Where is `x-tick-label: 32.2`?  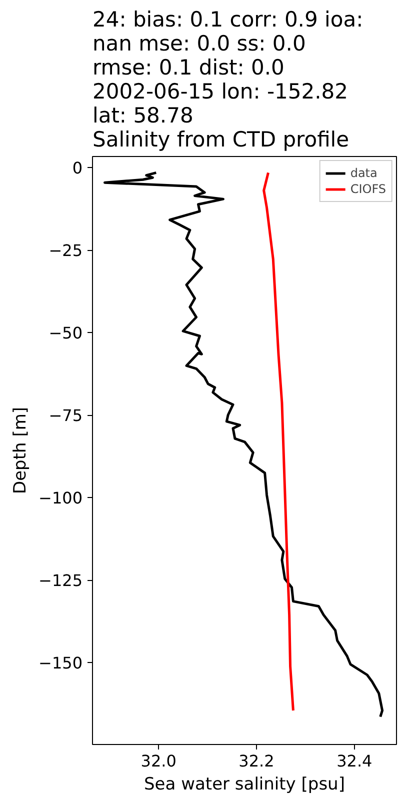
x-tick-label: 32.2 is located at coordinates (256, 761).